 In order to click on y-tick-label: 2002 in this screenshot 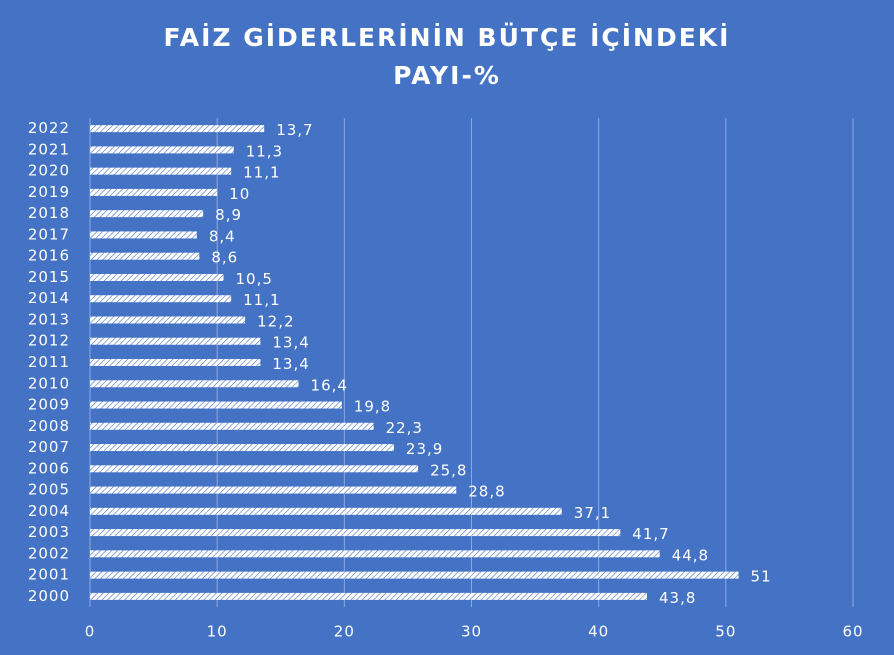, I will do `click(49, 553)`.